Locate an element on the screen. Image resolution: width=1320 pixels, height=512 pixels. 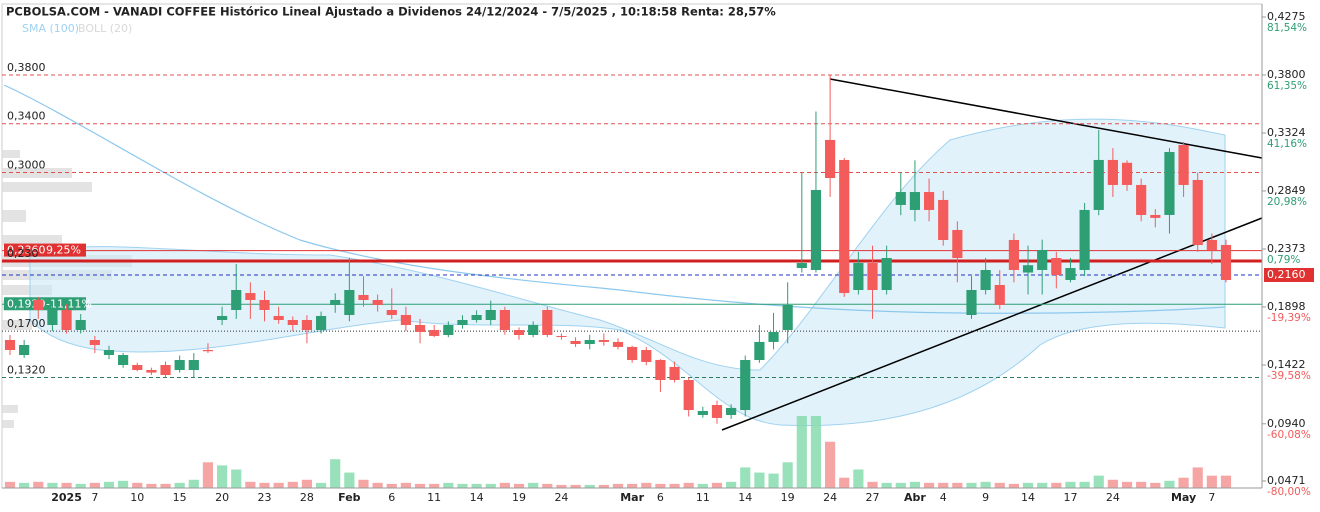
legend-sma: SMA (100) is located at coordinates (50, 28).